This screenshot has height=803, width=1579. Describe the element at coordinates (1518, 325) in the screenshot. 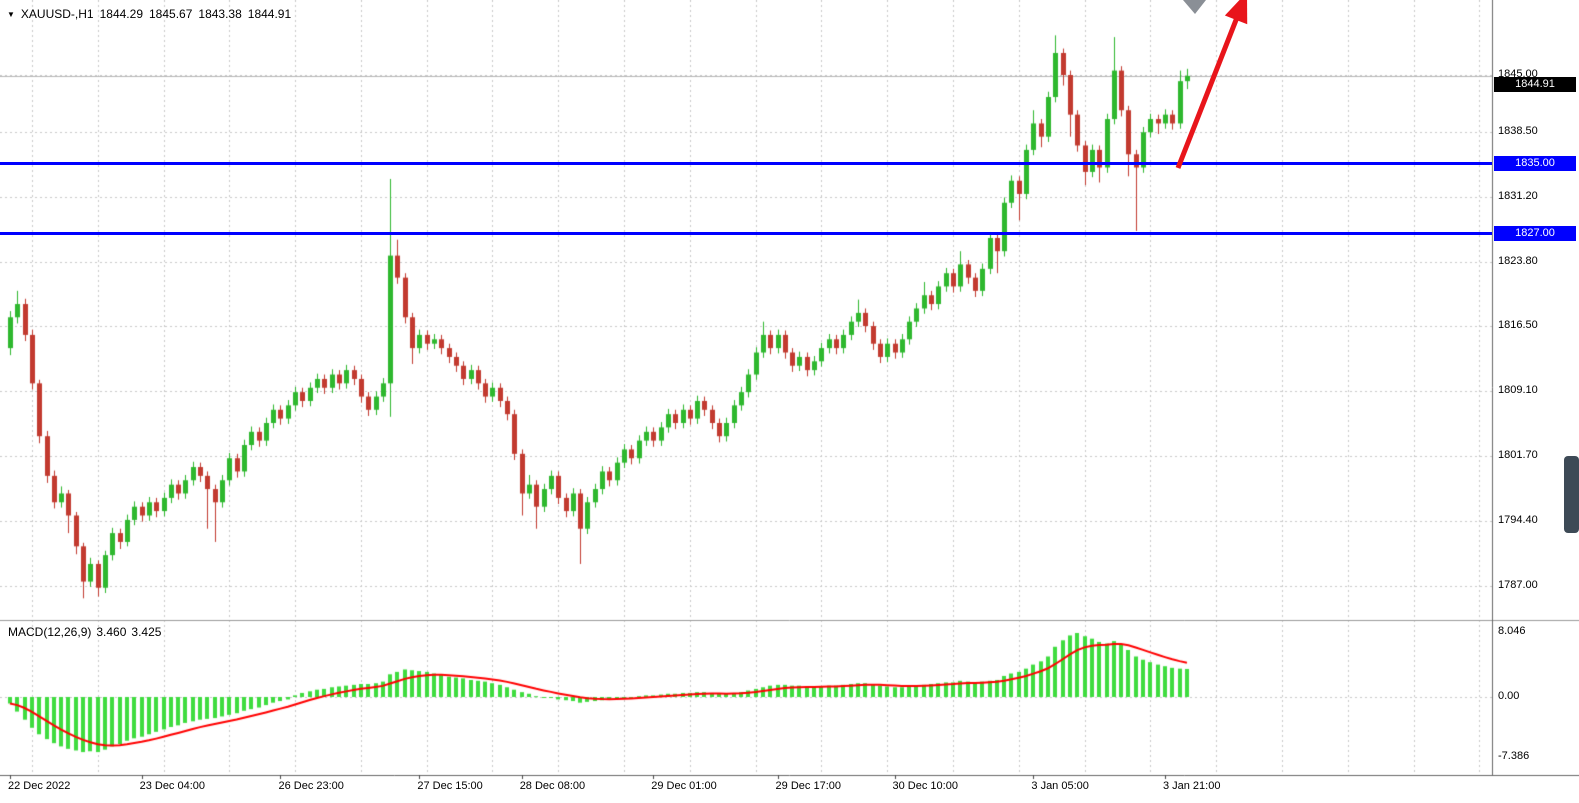

I see `price-axis-label: 1816.50` at that location.